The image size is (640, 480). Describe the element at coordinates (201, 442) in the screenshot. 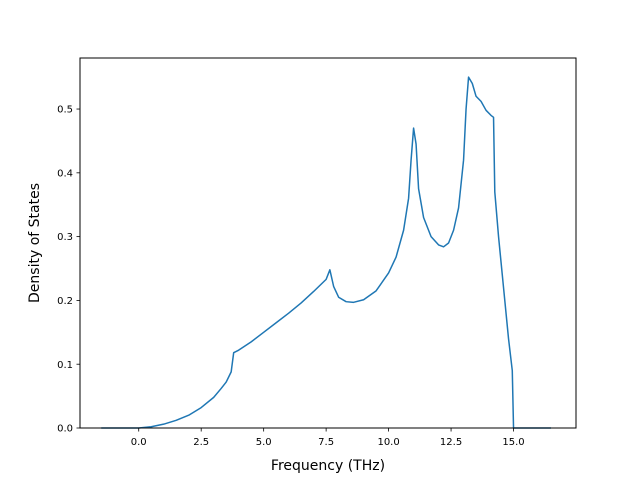

I see `x-tick-label: 2.5` at that location.